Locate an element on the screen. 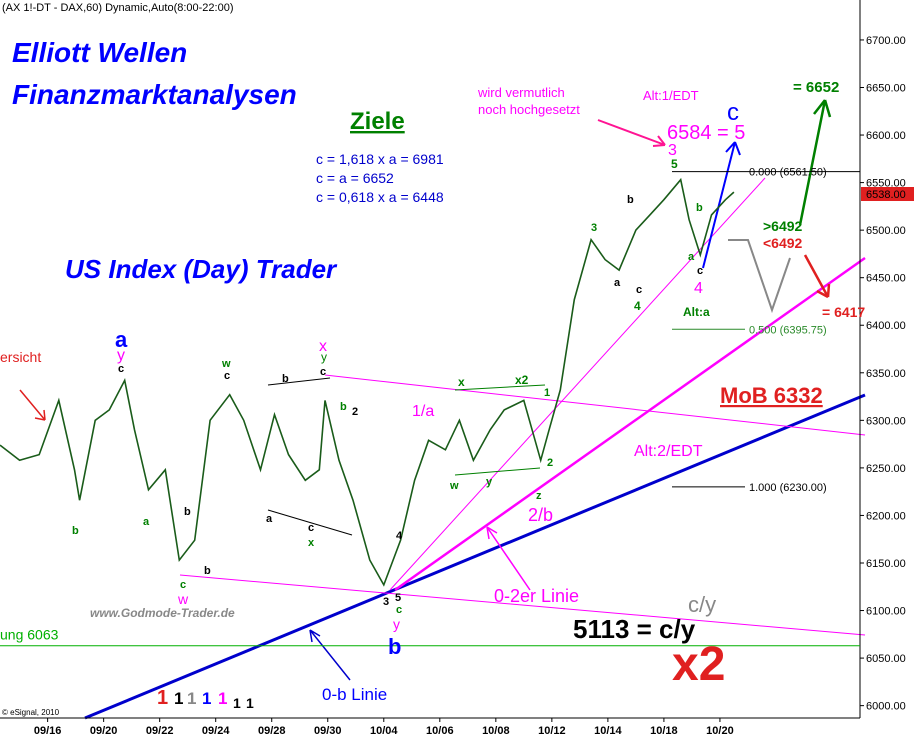 Image resolution: width=914 pixels, height=739 pixels. x-tick-label: 10/20 is located at coordinates (720, 731).